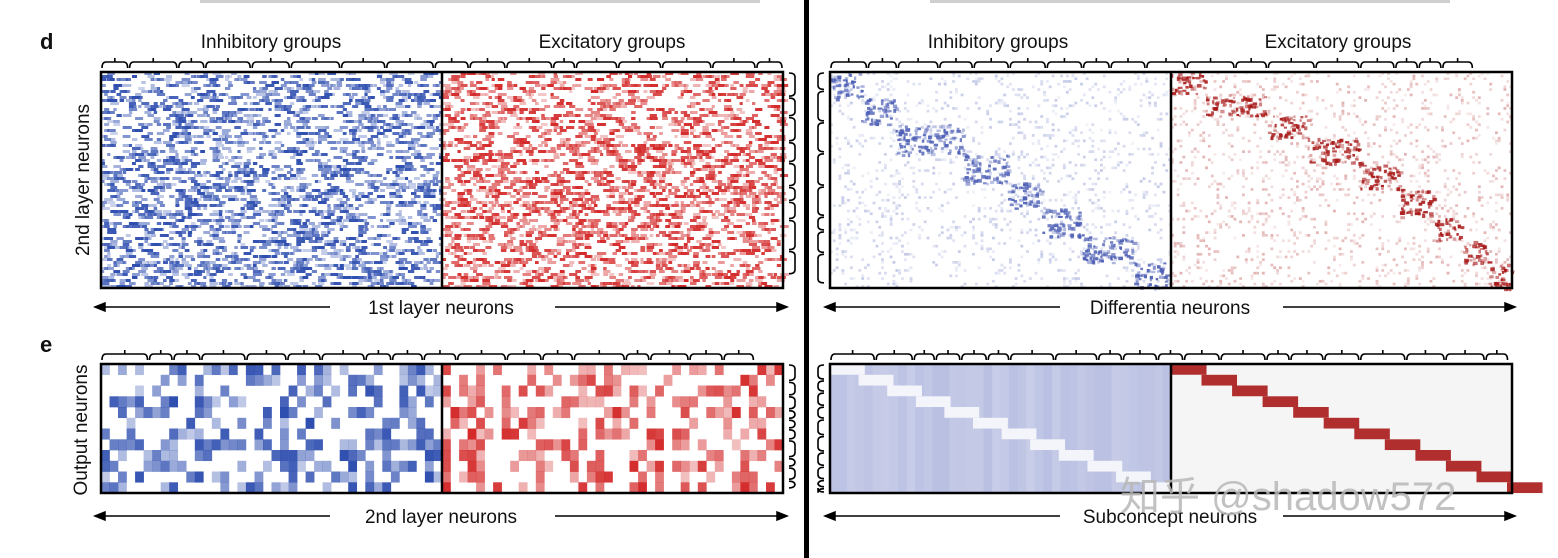 This screenshot has width=1558, height=558. I want to click on d-left-x-axis-label: 1st layer neurons, so click(441, 308).